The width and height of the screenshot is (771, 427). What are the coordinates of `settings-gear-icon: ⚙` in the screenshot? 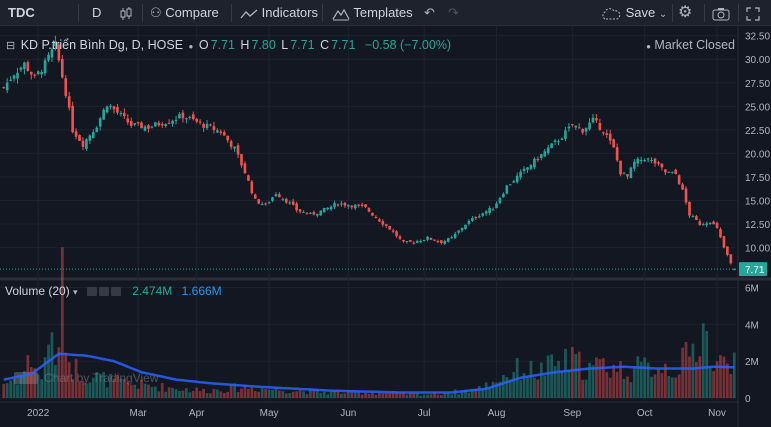 It's located at (685, 12).